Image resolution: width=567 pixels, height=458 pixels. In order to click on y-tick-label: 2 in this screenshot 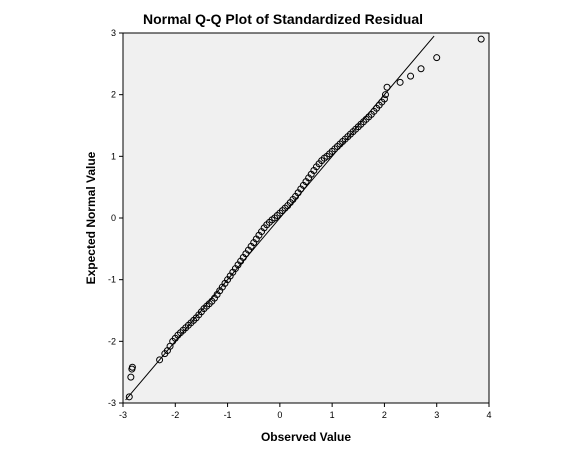, I will do `click(113, 95)`.